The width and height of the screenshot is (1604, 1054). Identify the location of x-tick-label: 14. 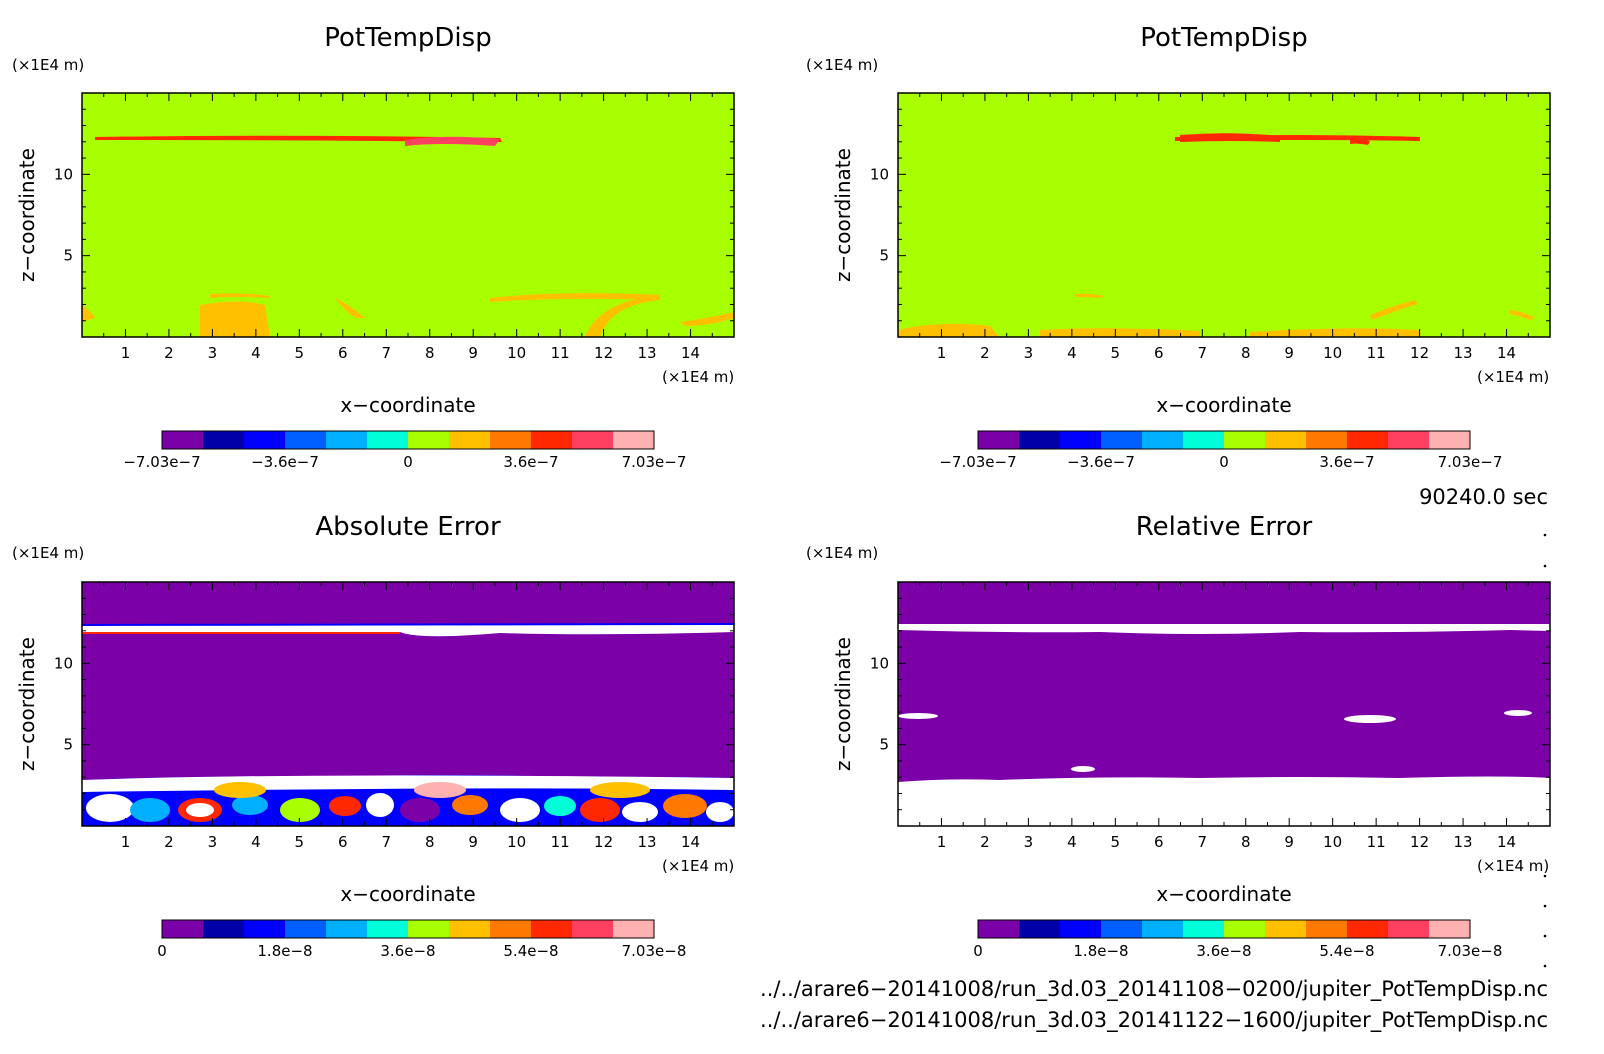
(1506, 842).